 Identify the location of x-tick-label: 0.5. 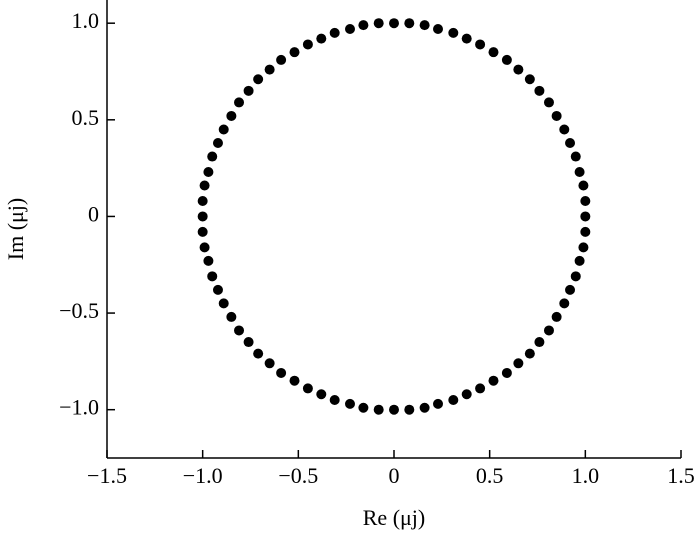
(490, 475).